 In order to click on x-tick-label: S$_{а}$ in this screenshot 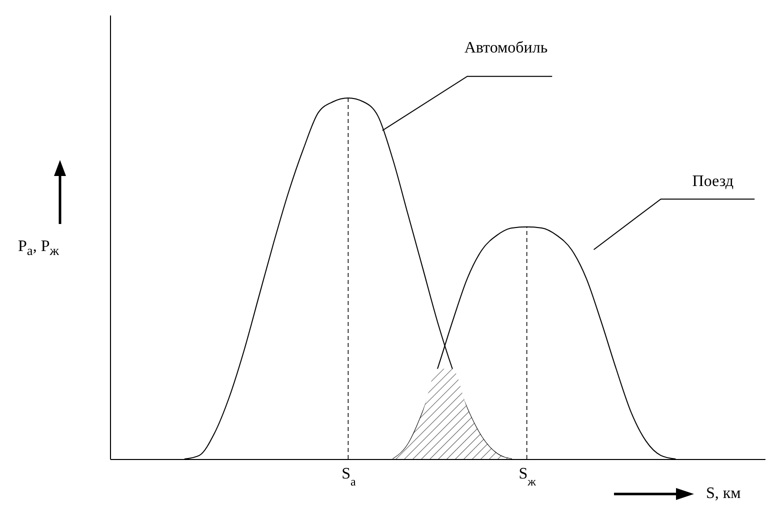, I will do `click(349, 477)`.